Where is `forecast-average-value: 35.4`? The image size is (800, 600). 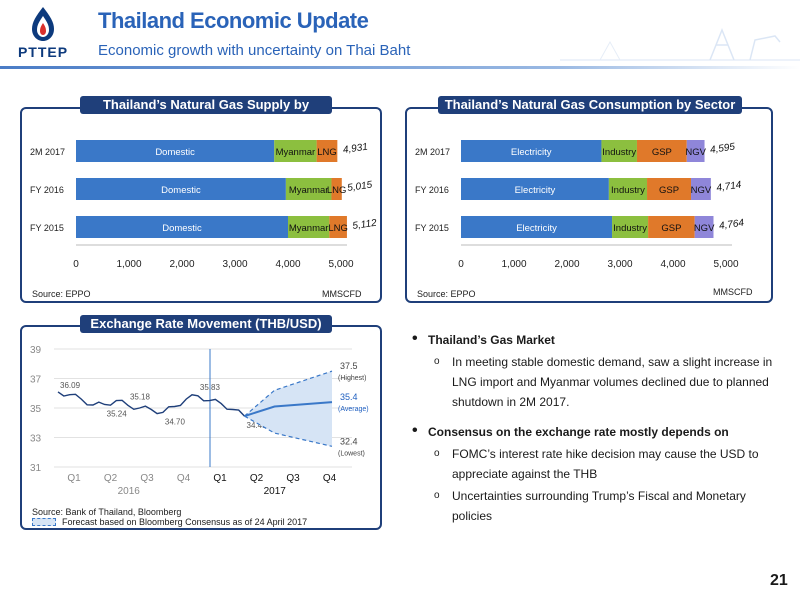
forecast-average-value: 35.4 is located at coordinates (349, 397).